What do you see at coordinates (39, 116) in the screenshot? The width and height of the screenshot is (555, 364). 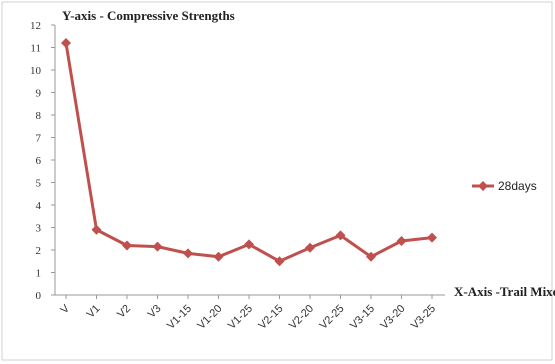 I see `y-tick-label: 8` at bounding box center [39, 116].